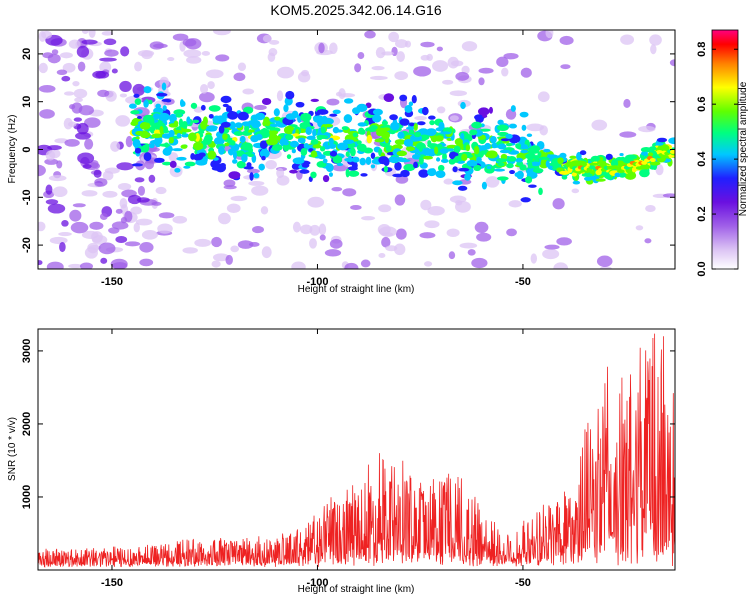 This screenshot has height=600, width=750. I want to click on spectrogram-y-tick-label: -10, so click(27, 197).